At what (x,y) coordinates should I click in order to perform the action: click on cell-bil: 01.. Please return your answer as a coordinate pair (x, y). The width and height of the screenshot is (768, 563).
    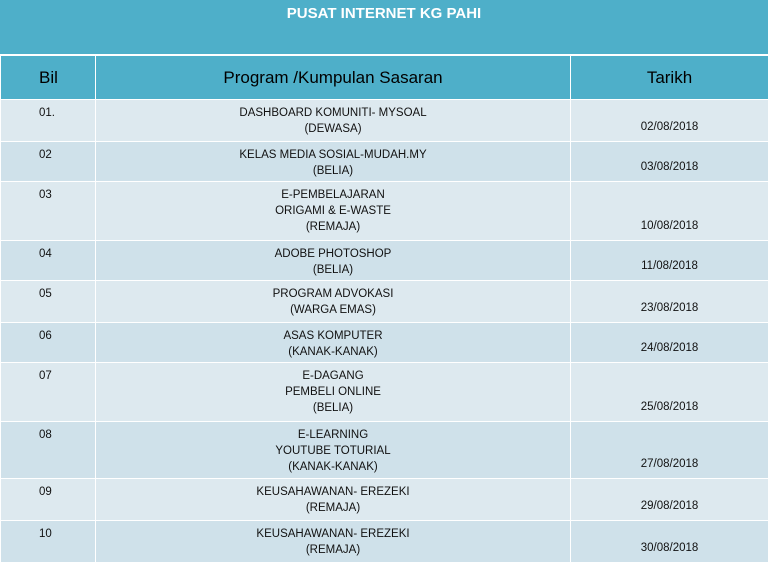
    Looking at the image, I should click on (48, 121).